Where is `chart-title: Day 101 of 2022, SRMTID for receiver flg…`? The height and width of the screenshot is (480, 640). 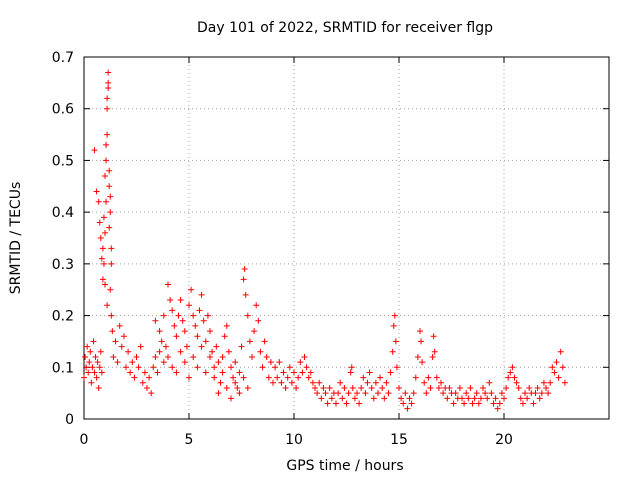
chart-title: Day 101 of 2022, SRMTID for receiver flg… is located at coordinates (345, 28).